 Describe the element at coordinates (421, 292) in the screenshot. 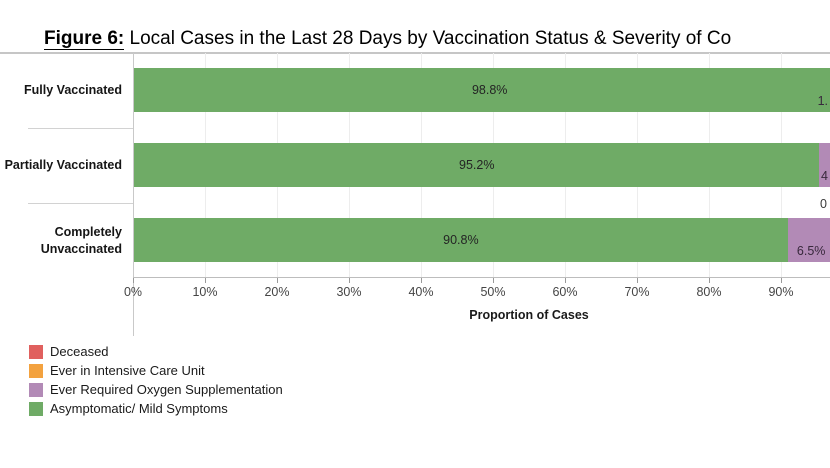

I see `axis-tick-label: 40%` at that location.